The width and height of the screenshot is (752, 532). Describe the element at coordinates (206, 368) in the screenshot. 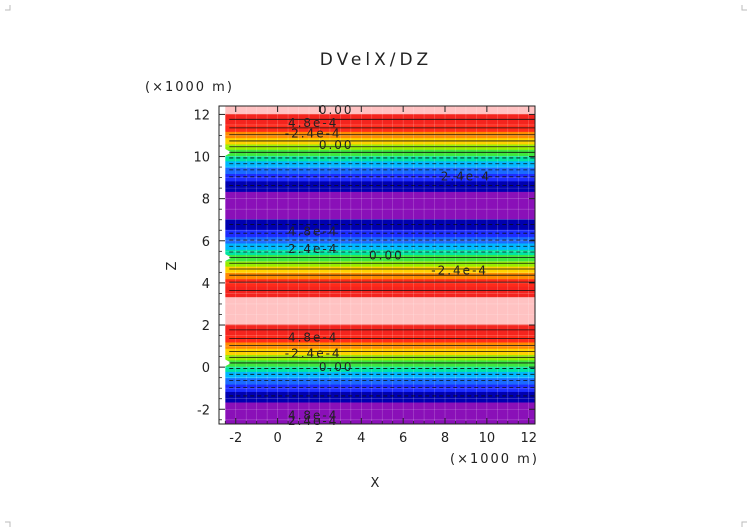

I see `y-tick-label: 0` at that location.